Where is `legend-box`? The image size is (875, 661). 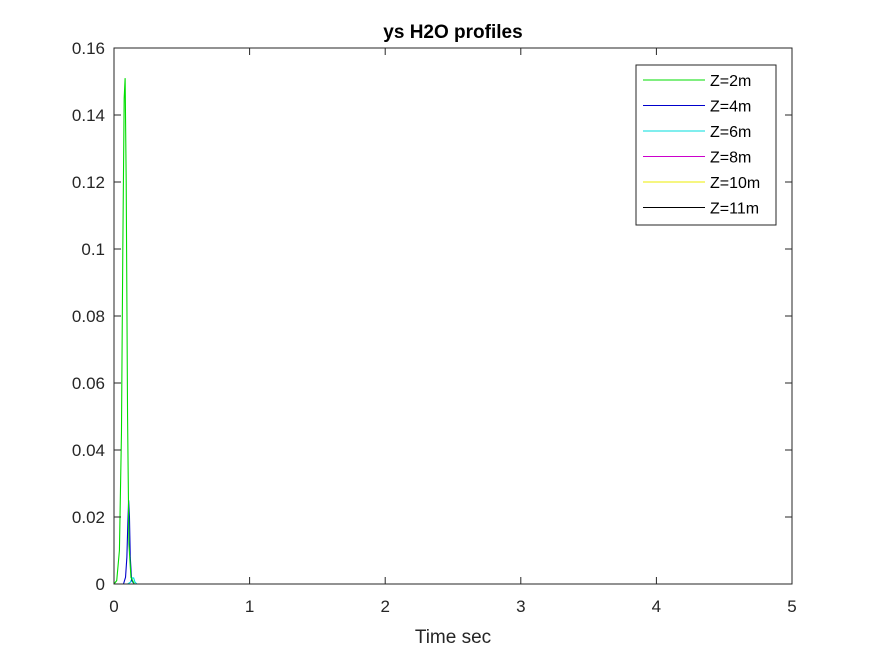
legend-box is located at coordinates (706, 145).